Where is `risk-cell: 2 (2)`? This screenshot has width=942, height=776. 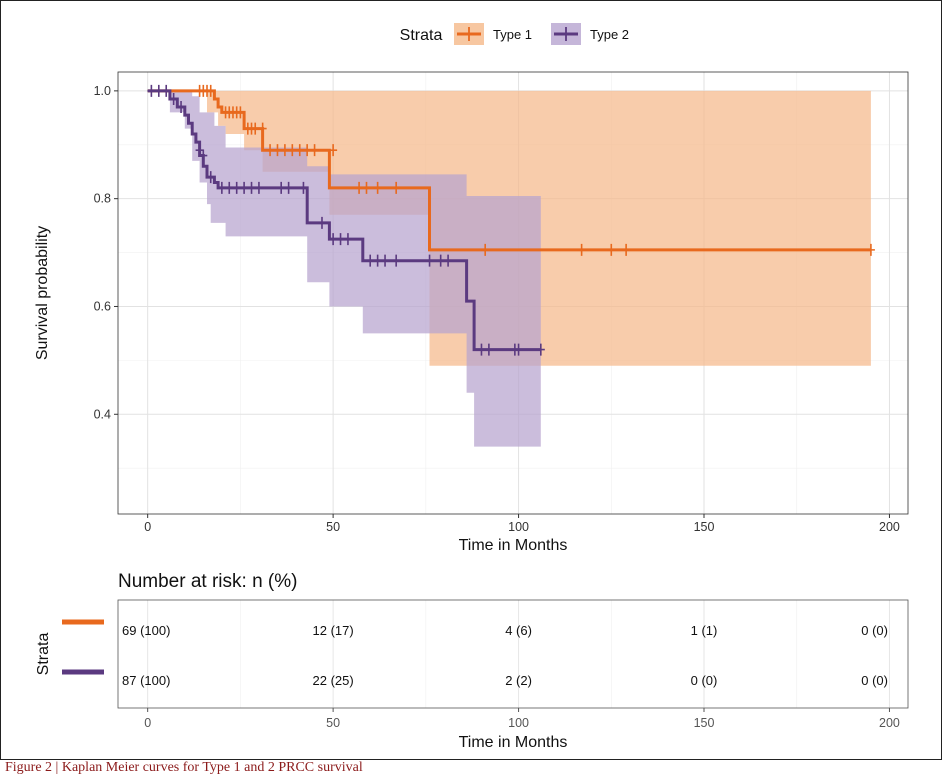 risk-cell: 2 (2) is located at coordinates (518, 680).